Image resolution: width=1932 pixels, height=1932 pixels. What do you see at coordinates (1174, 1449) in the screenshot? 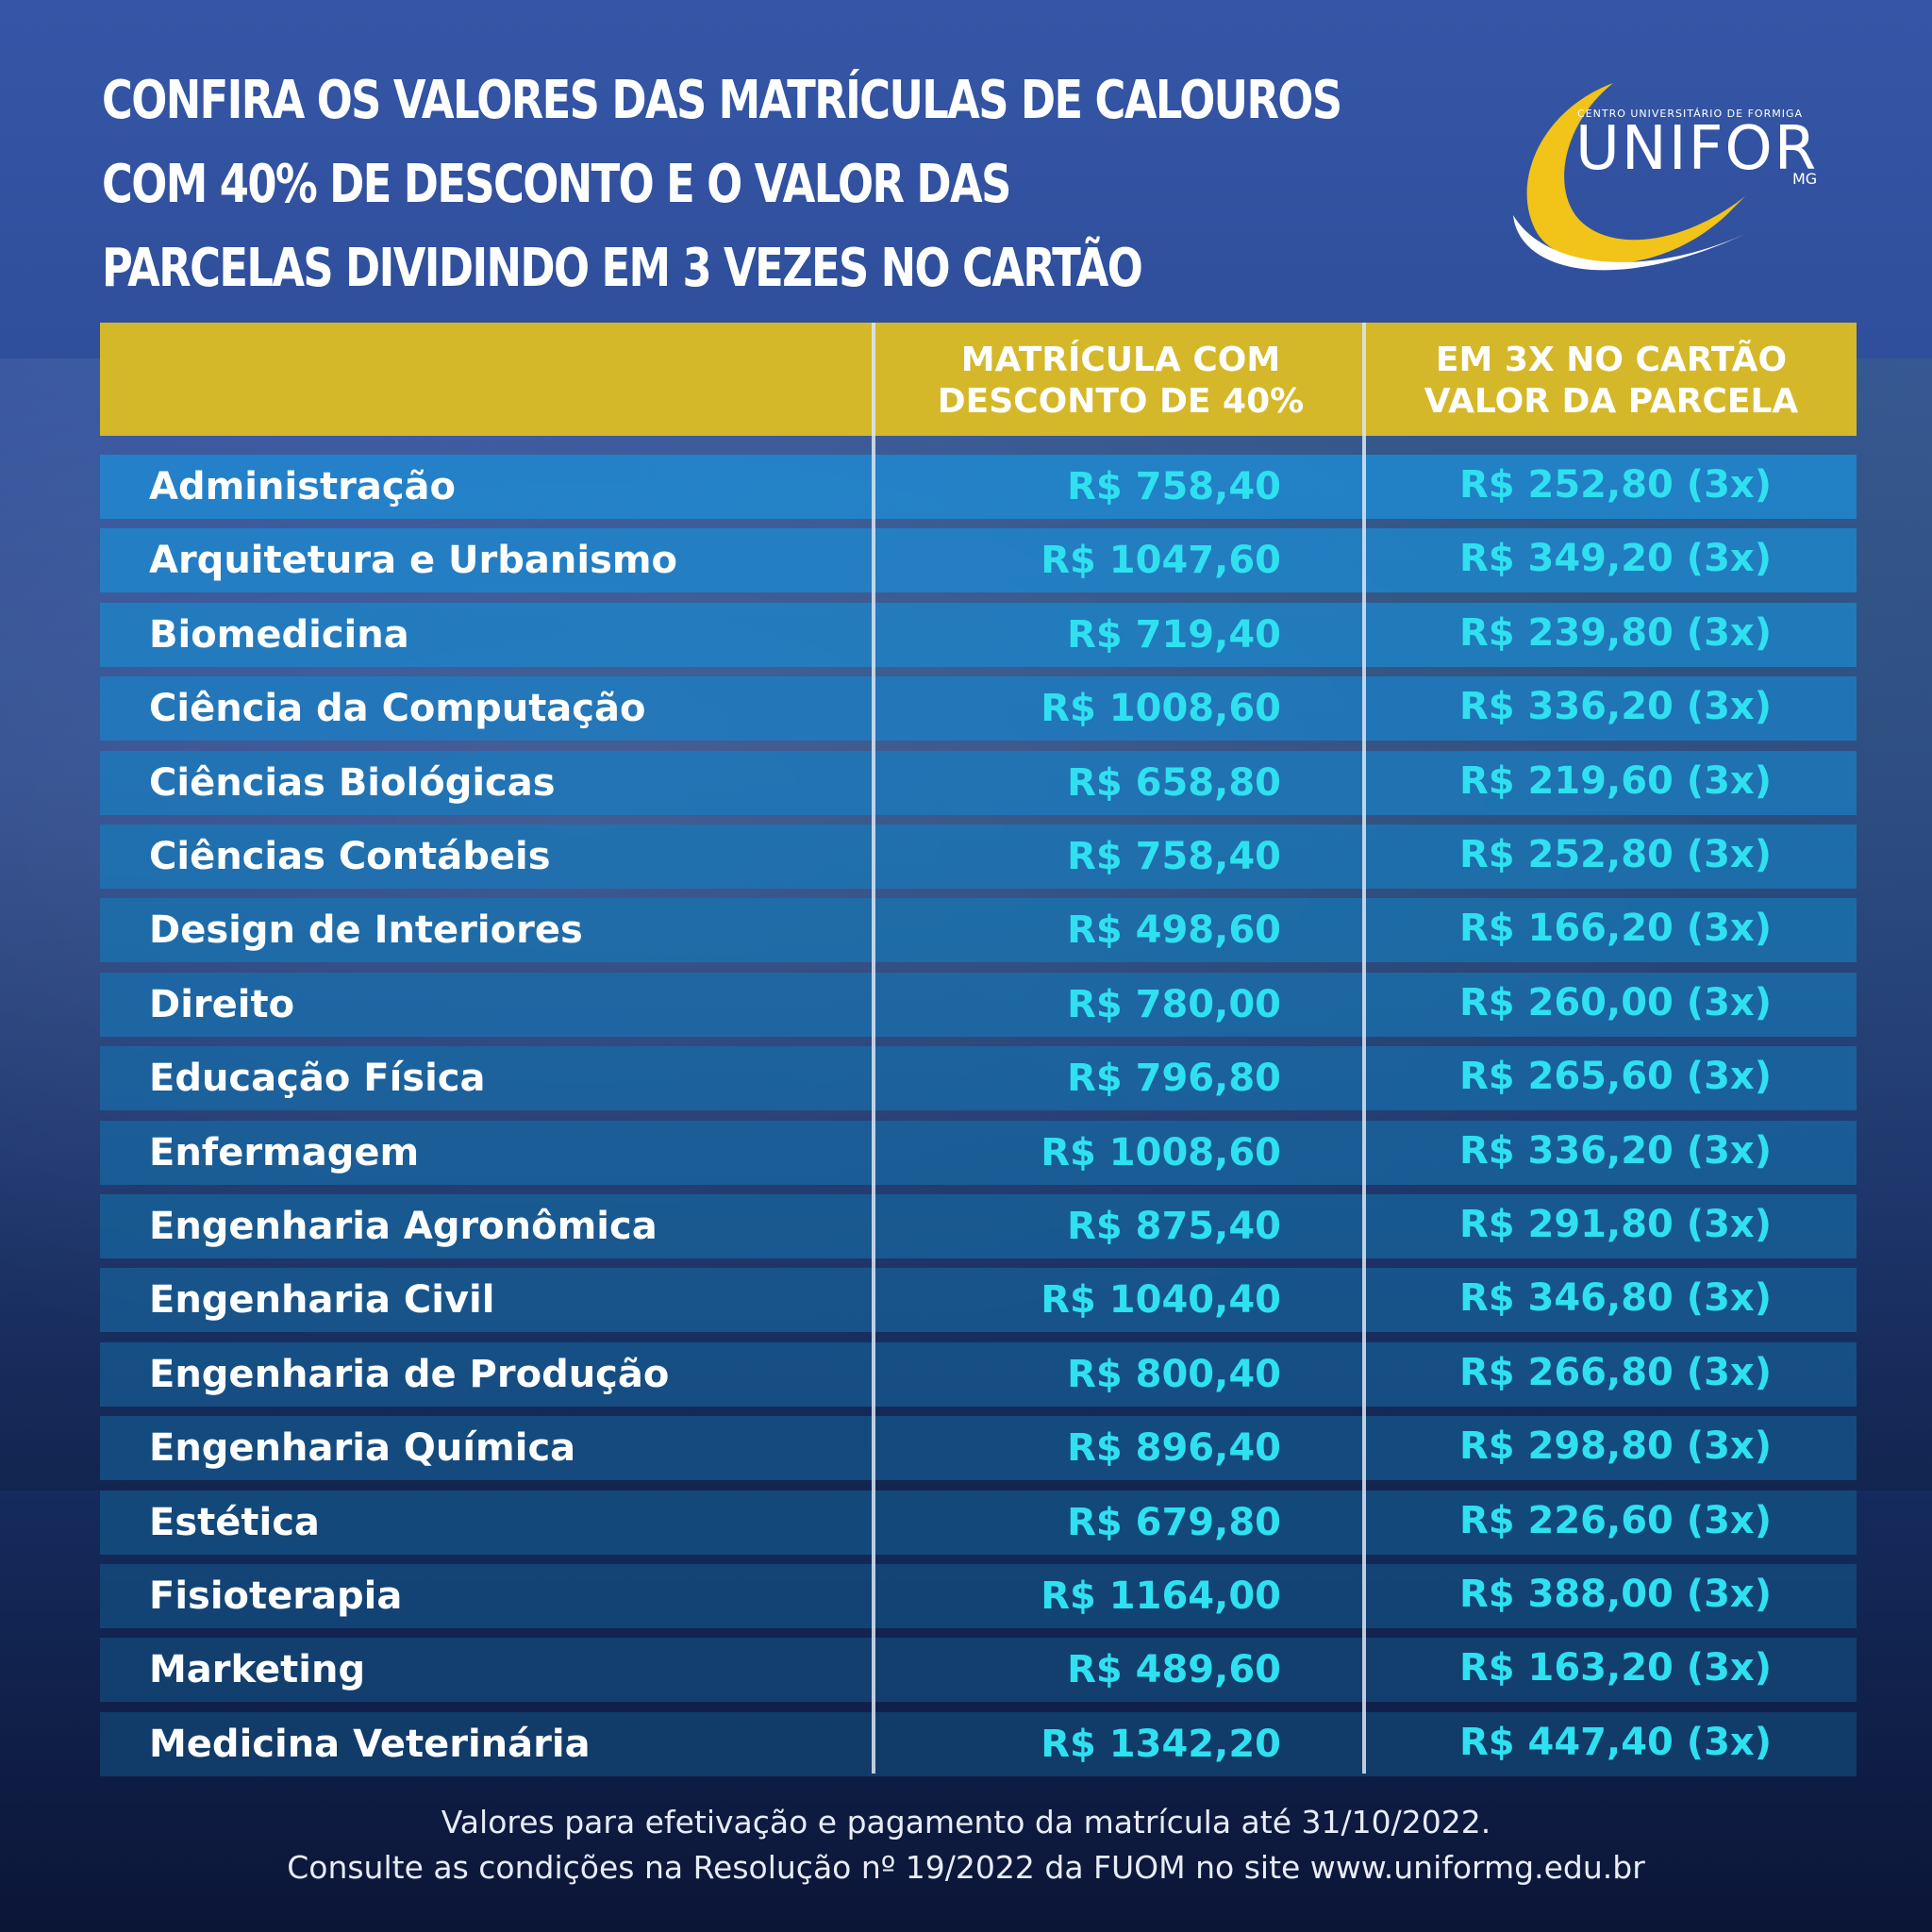
I see `enrollment-price: R$ 896,40` at bounding box center [1174, 1449].